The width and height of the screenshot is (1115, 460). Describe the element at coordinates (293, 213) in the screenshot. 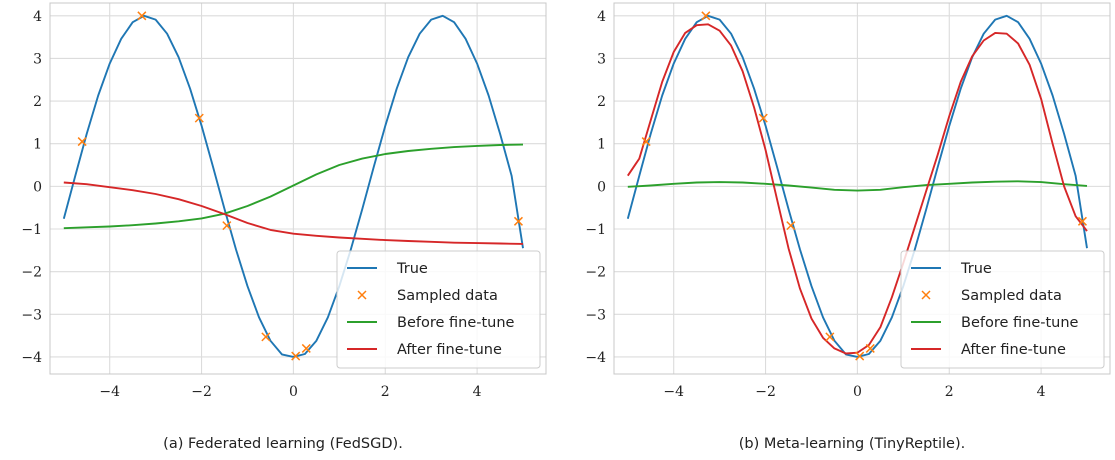

I see `series-line-after-fine-tune` at that location.